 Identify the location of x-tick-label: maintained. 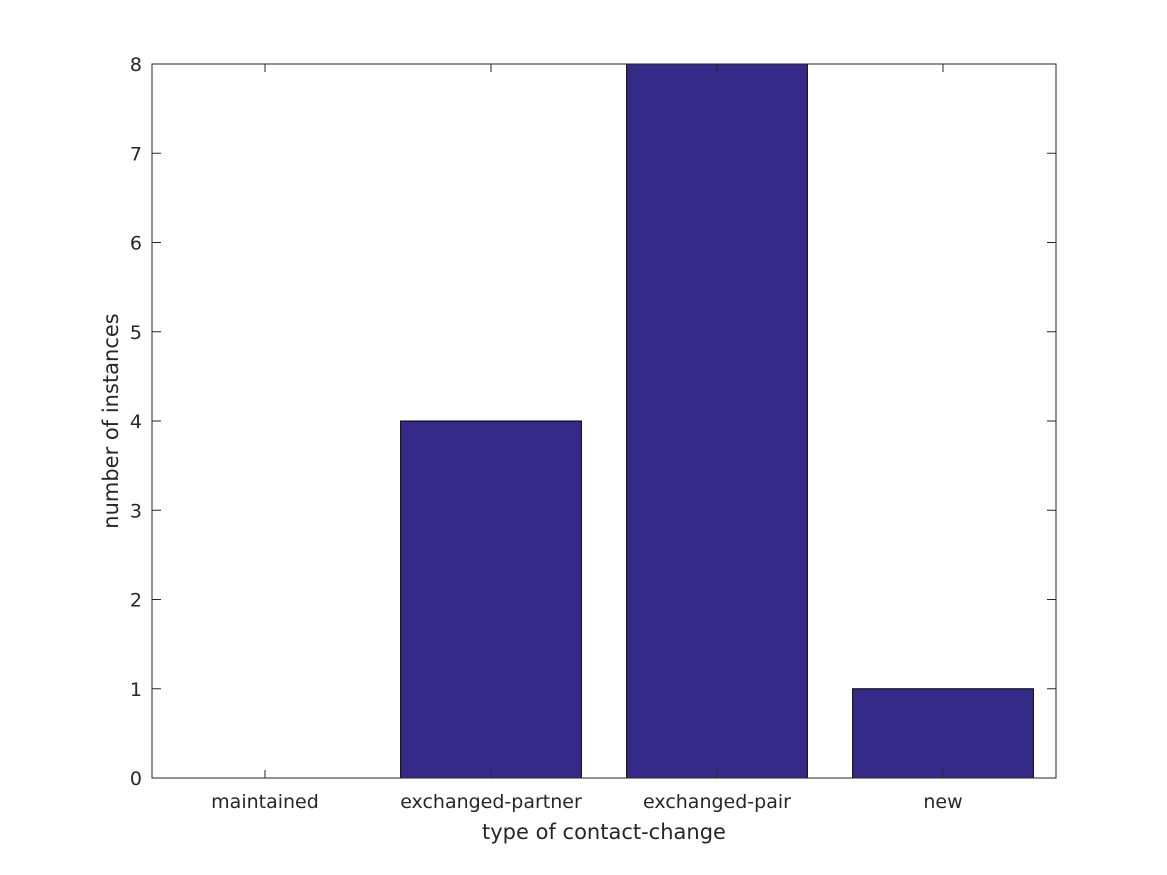
(265, 802).